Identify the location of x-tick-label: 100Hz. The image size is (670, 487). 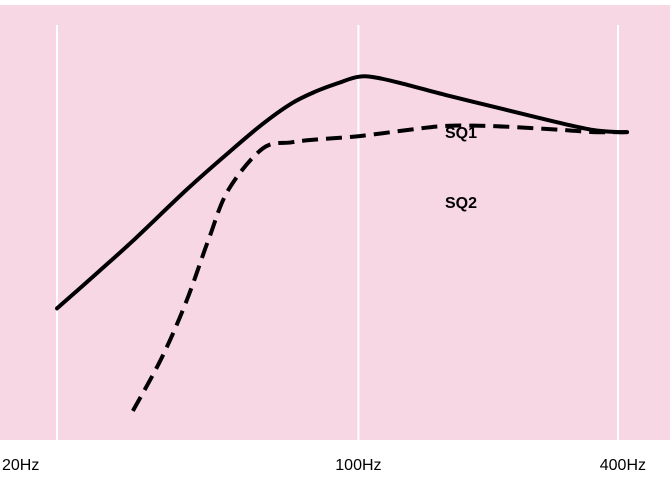
(358, 465).